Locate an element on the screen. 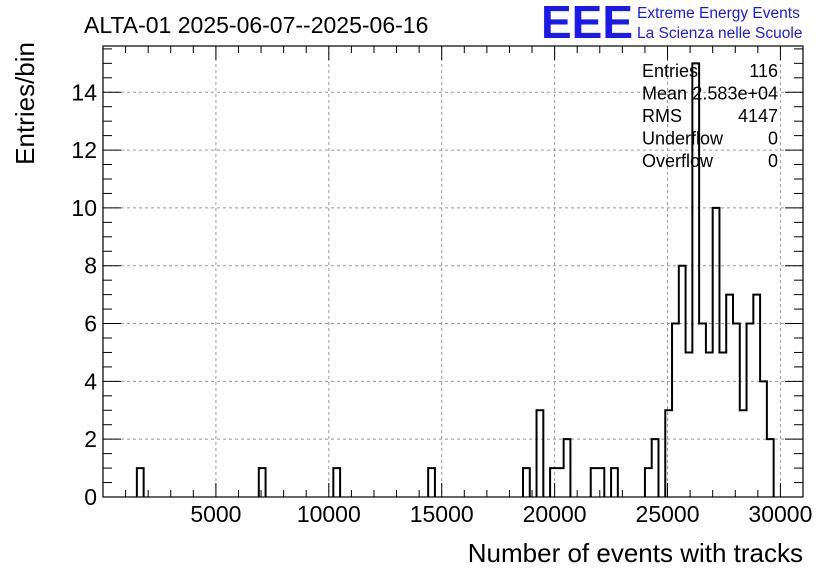 The width and height of the screenshot is (836, 572). y-tick-label: 6 is located at coordinates (90, 324).